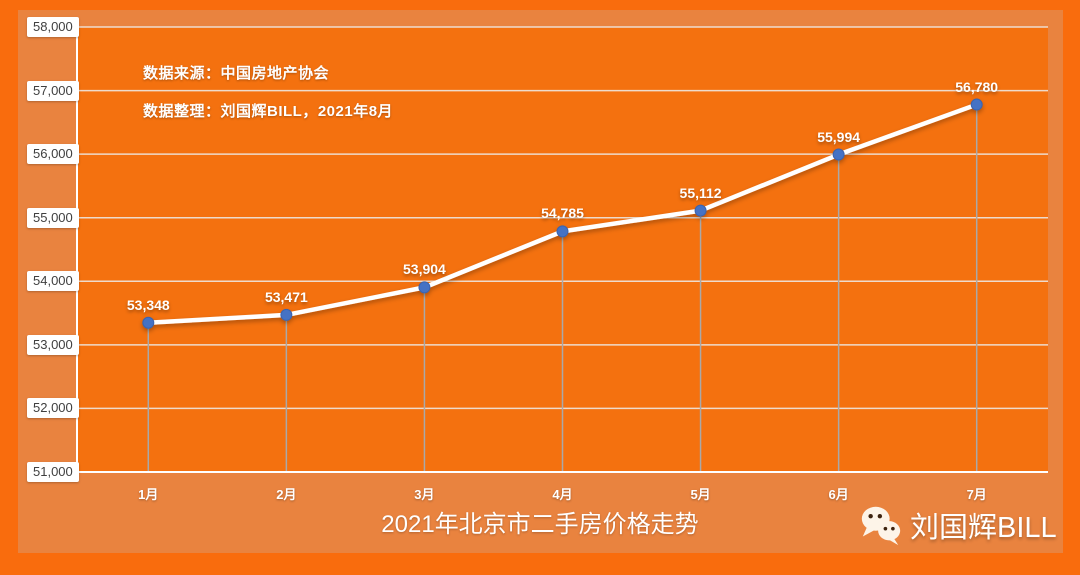 The width and height of the screenshot is (1080, 575). Describe the element at coordinates (53, 472) in the screenshot. I see `y-axis-tick-label: 51,000` at that location.